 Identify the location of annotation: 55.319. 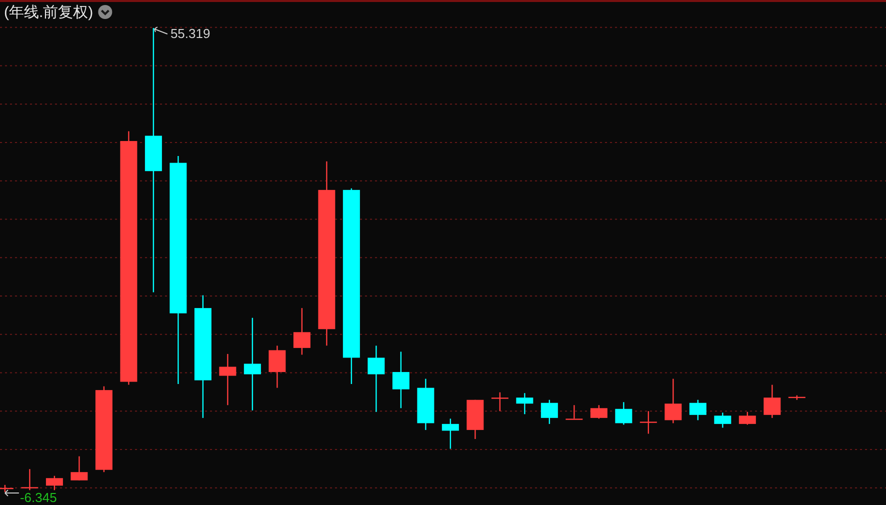
(190, 33).